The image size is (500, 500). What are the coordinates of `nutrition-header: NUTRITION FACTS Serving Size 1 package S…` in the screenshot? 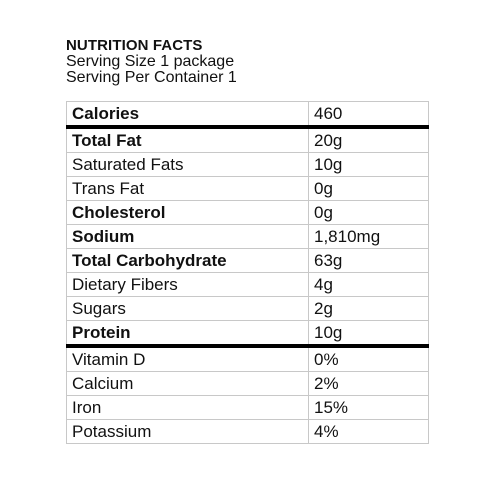 It's located at (251, 62).